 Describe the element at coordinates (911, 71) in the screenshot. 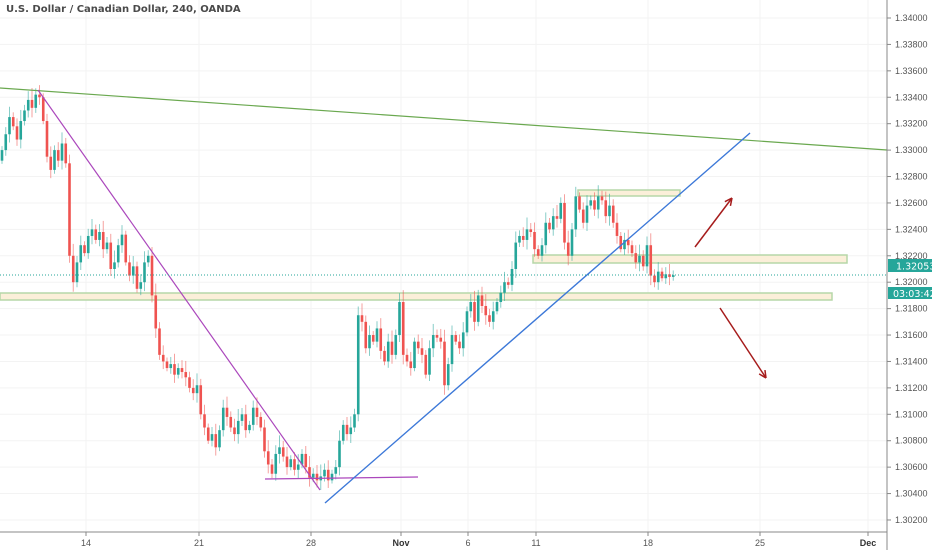

I see `y-tick-label: 1.33600` at that location.